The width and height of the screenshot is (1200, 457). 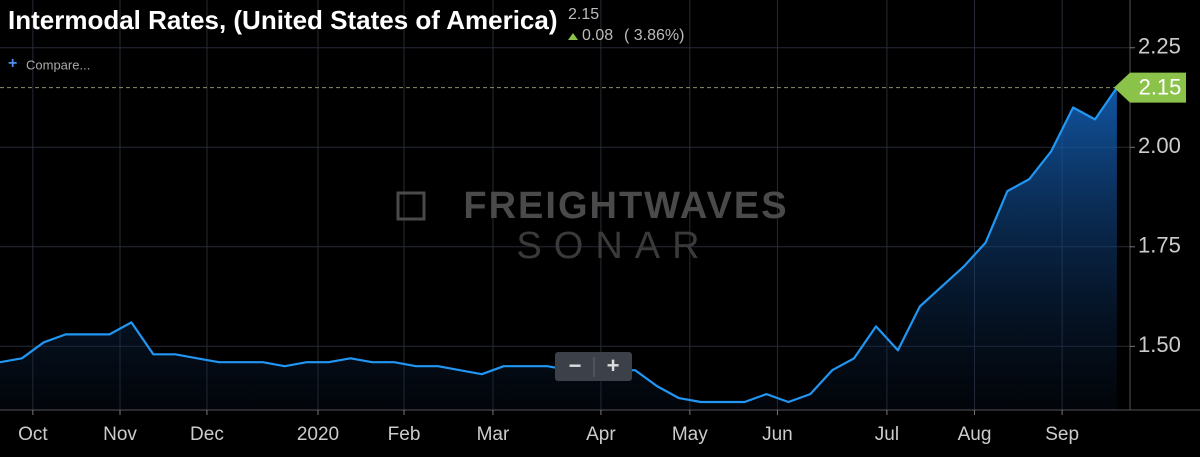 What do you see at coordinates (1159, 344) in the screenshot?
I see `y-tick-label: 1.50` at bounding box center [1159, 344].